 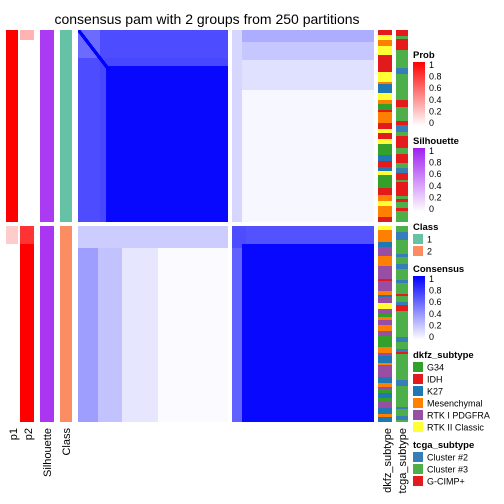 I want to click on dkfz-subtype-annotation-column, so click(x=385, y=226).